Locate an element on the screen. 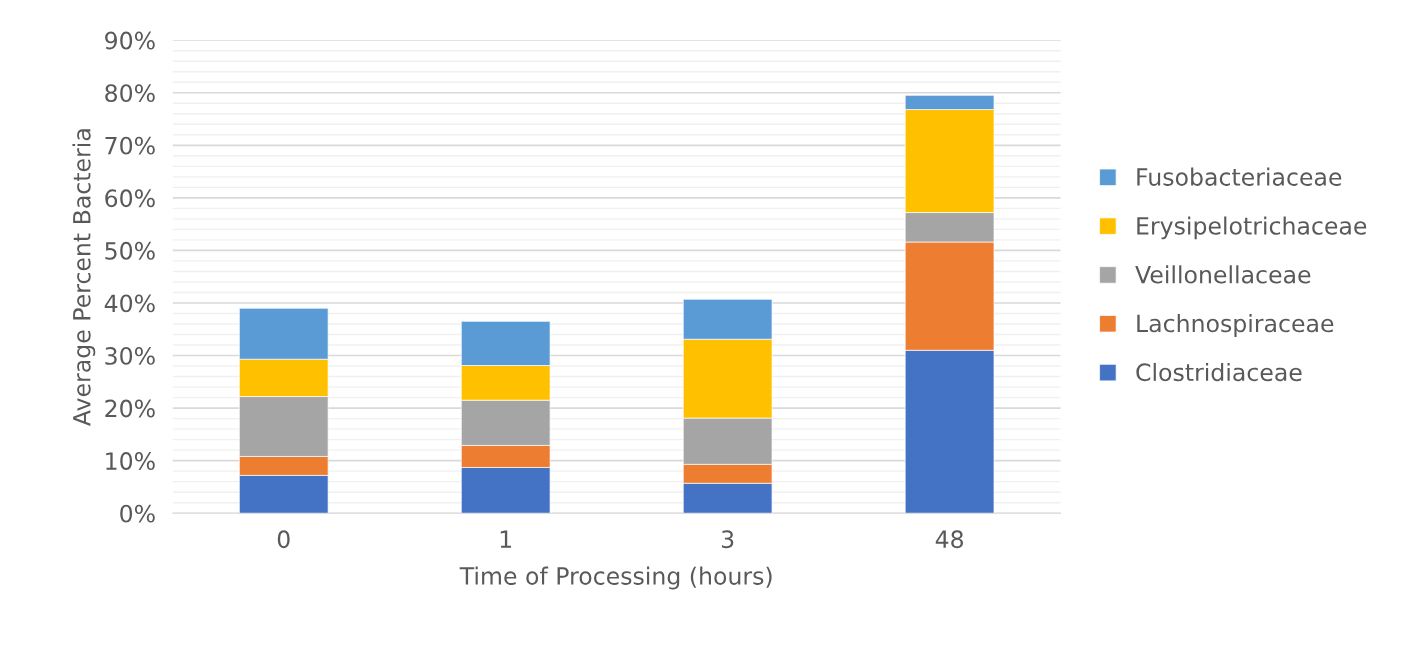 The image size is (1416, 648). y-tick-label: 50% is located at coordinates (130, 250).